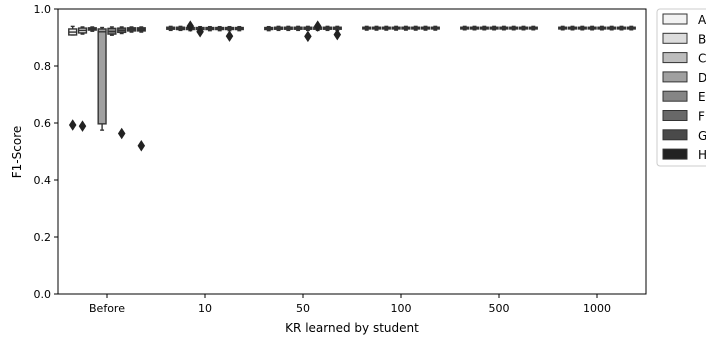 This screenshot has height=339, width=706. Describe the element at coordinates (43, 123) in the screenshot. I see `y-tick-label: 0.6` at that location.